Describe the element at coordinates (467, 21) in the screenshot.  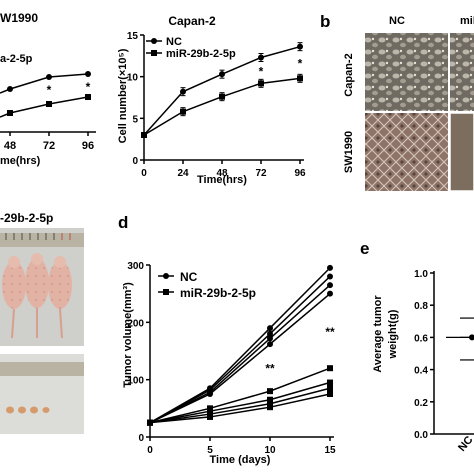
I see `column-label-mir: miR` at that location.